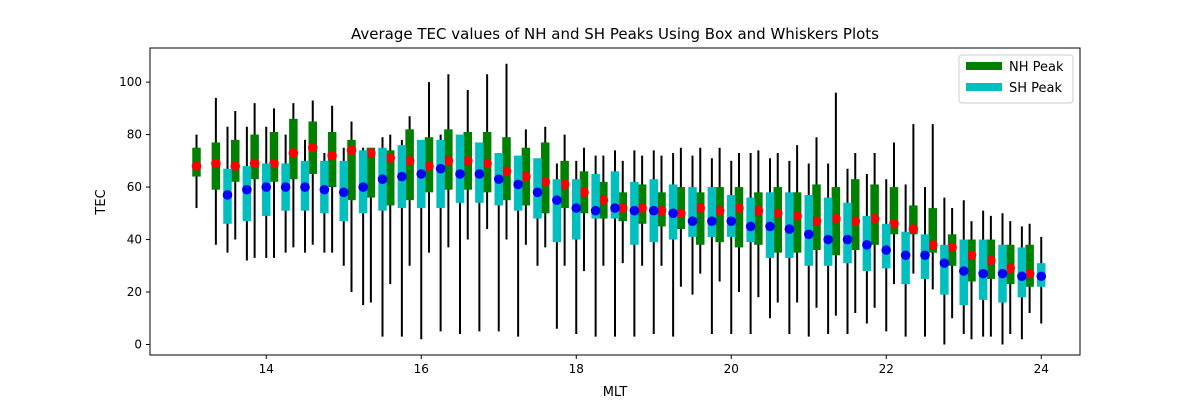  I want to click on x-tick-label: 18, so click(576, 369).